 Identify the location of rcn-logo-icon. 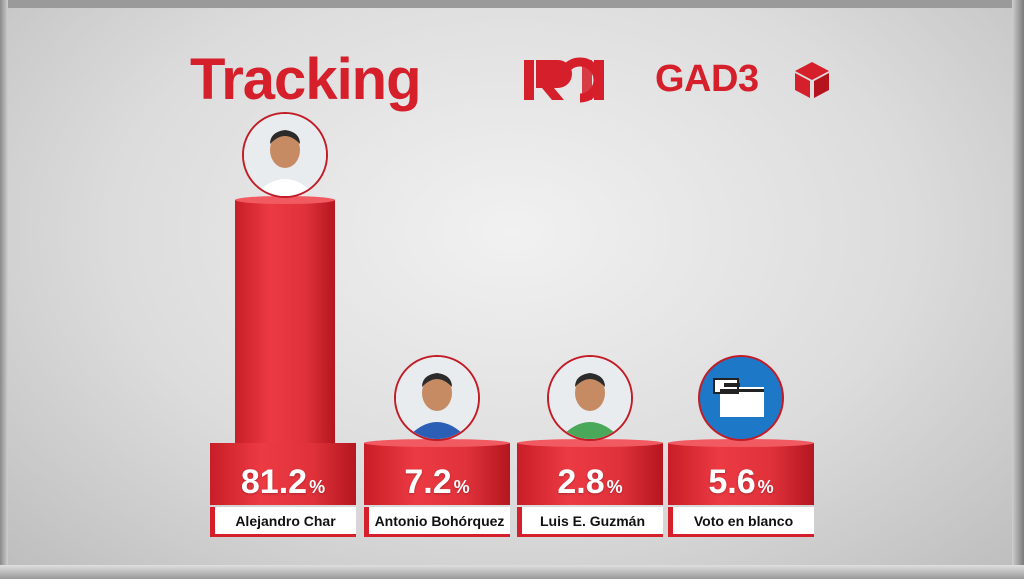
(564, 80).